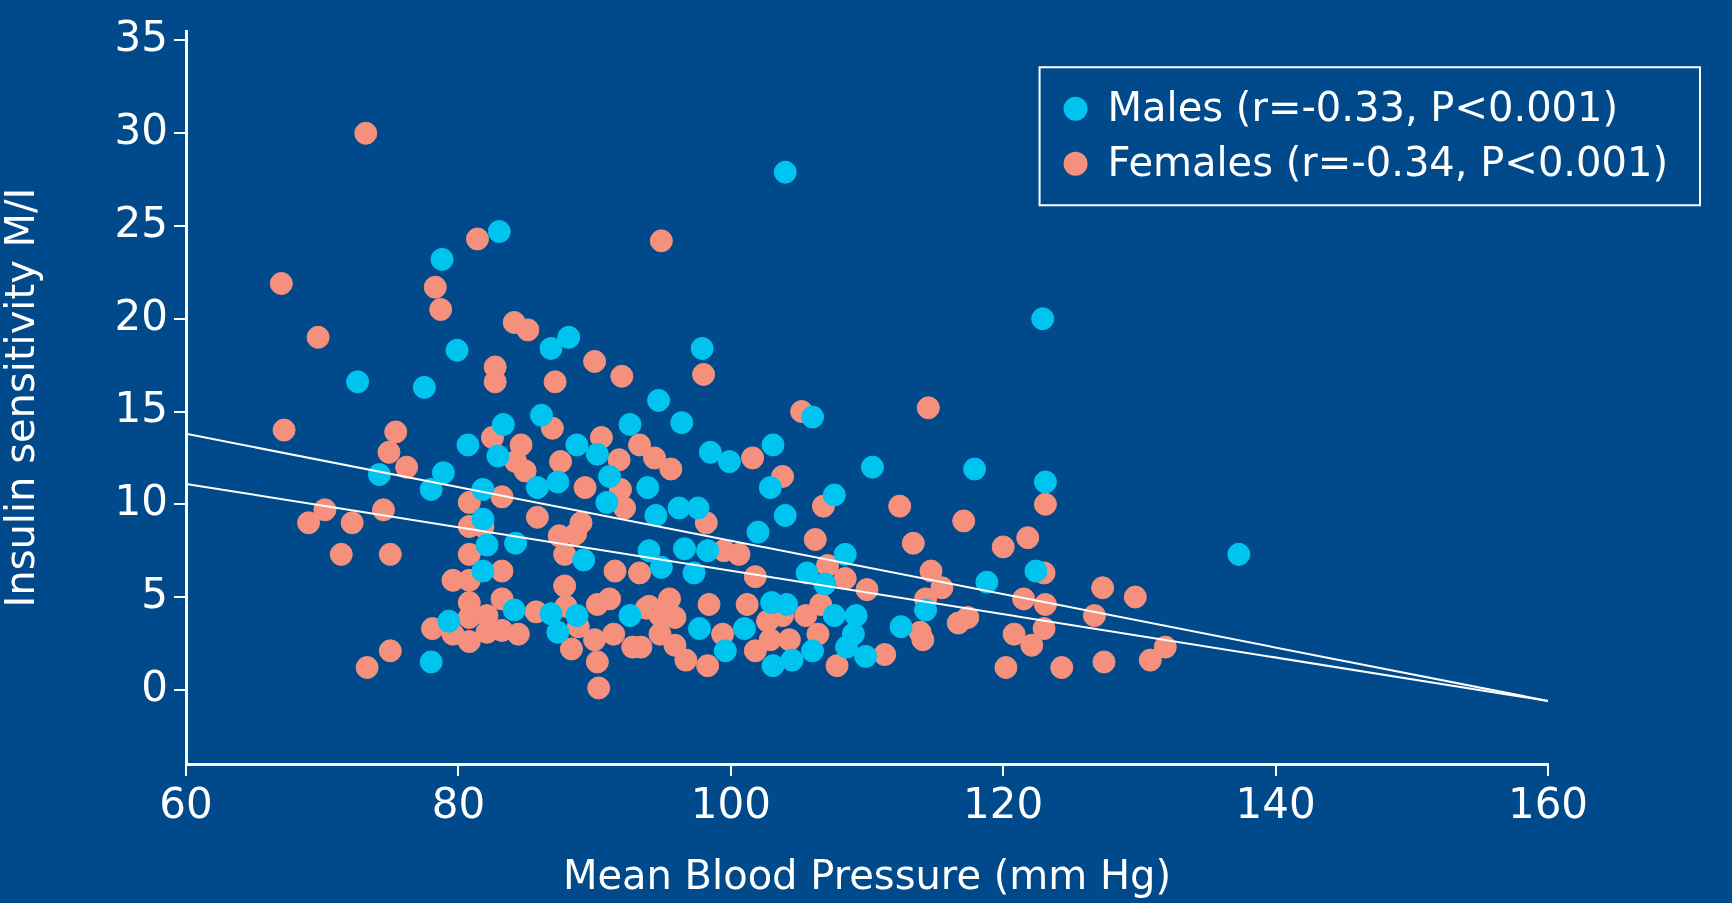 The image size is (1732, 903). What do you see at coordinates (458, 804) in the screenshot?
I see `x-tick-label: 80` at bounding box center [458, 804].